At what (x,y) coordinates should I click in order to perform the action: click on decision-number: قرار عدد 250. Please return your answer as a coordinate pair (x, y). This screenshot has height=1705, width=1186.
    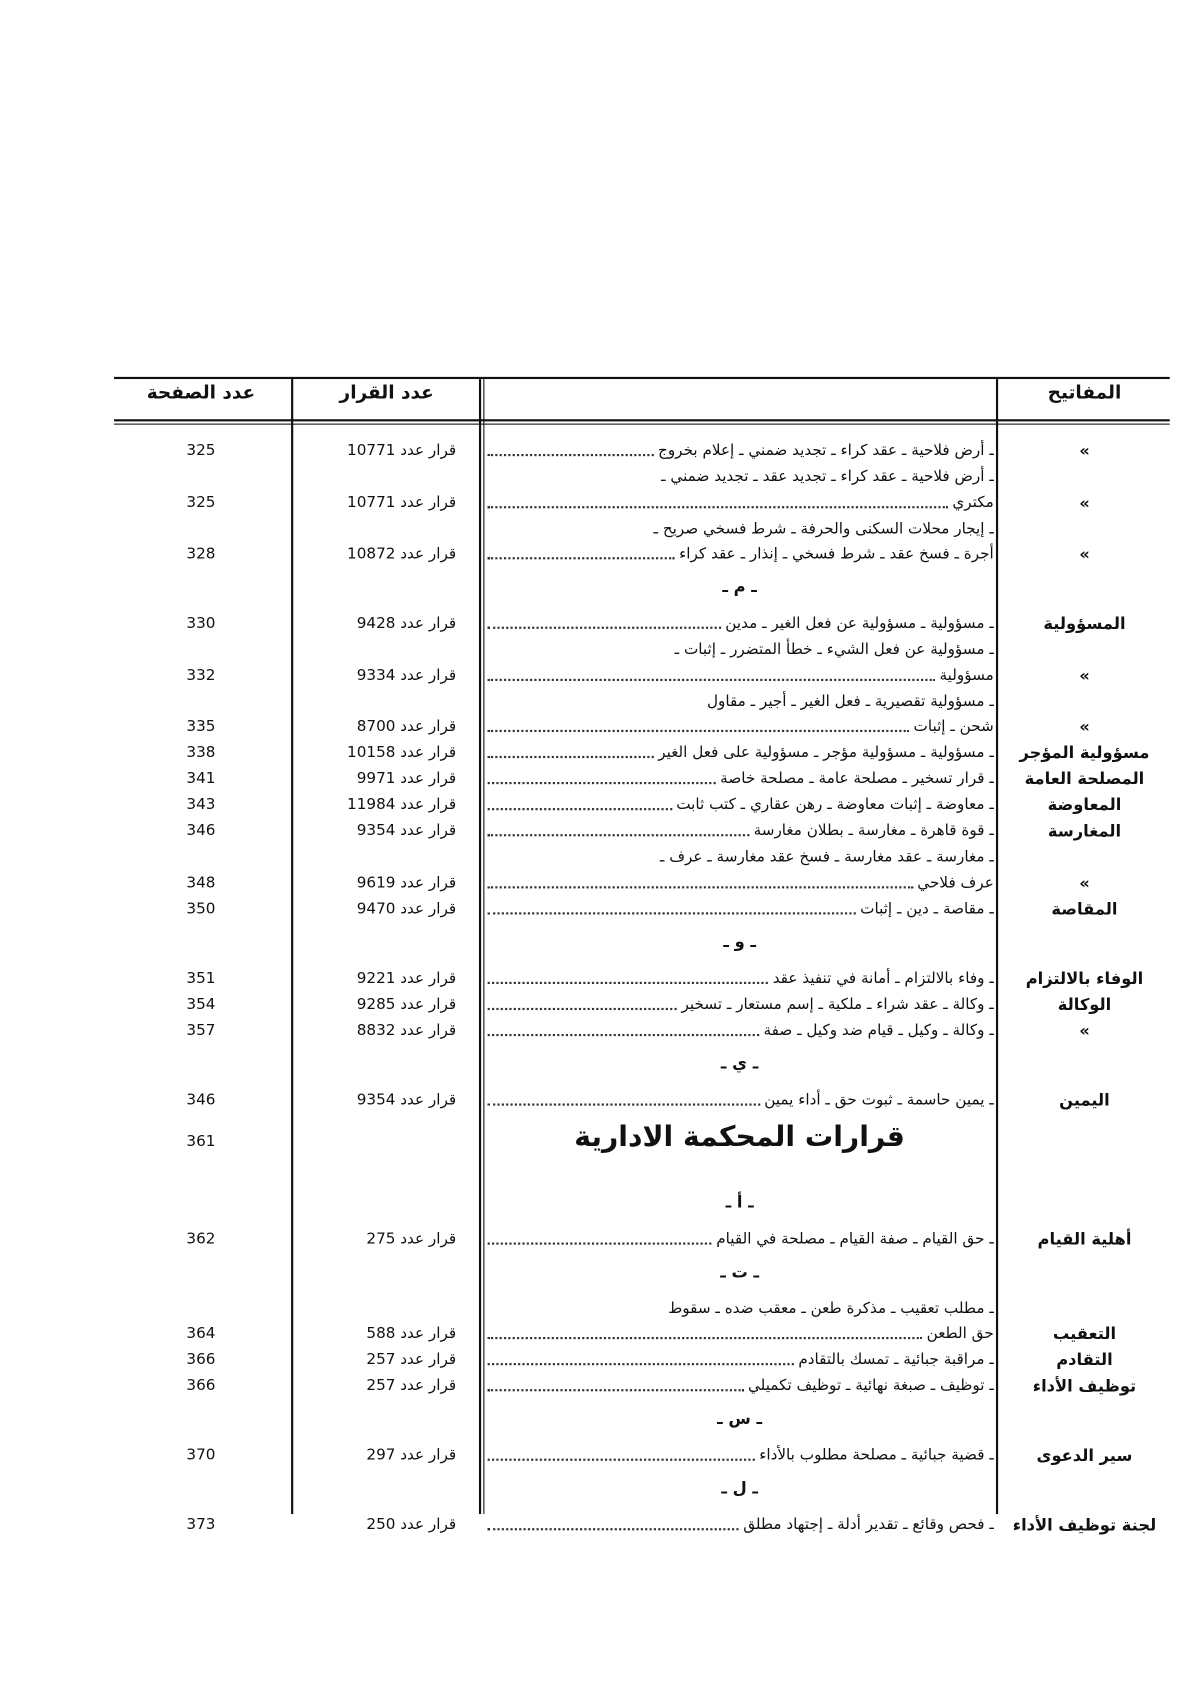
    Looking at the image, I should click on (411, 1525).